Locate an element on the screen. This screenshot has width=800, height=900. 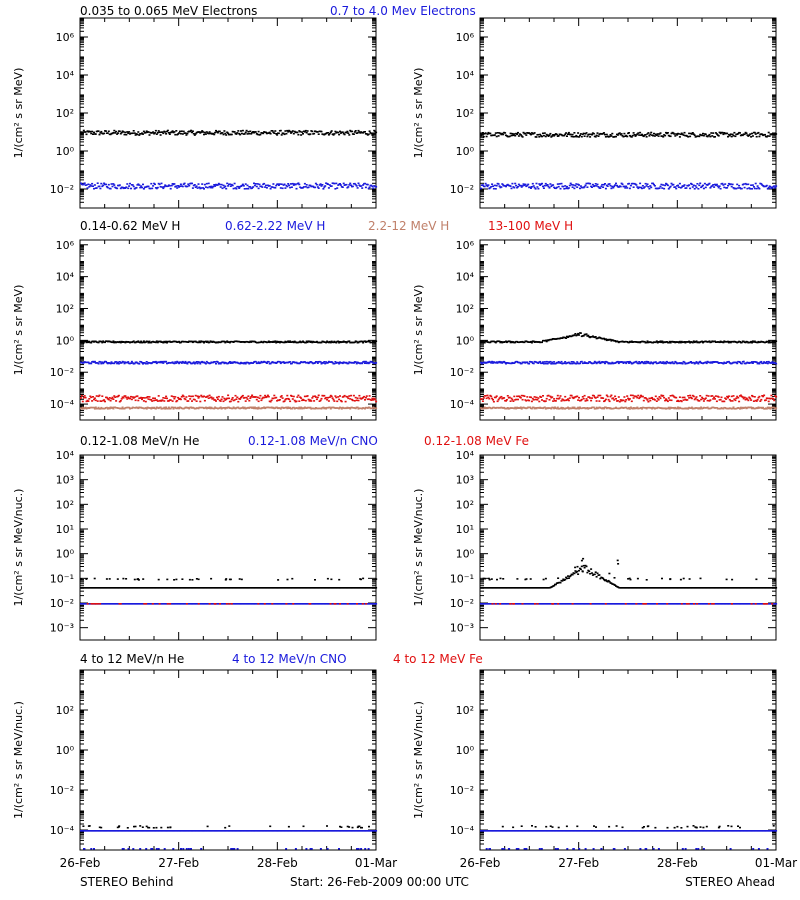
y-tick-label: 10⁶ is located at coordinates (465, 245).